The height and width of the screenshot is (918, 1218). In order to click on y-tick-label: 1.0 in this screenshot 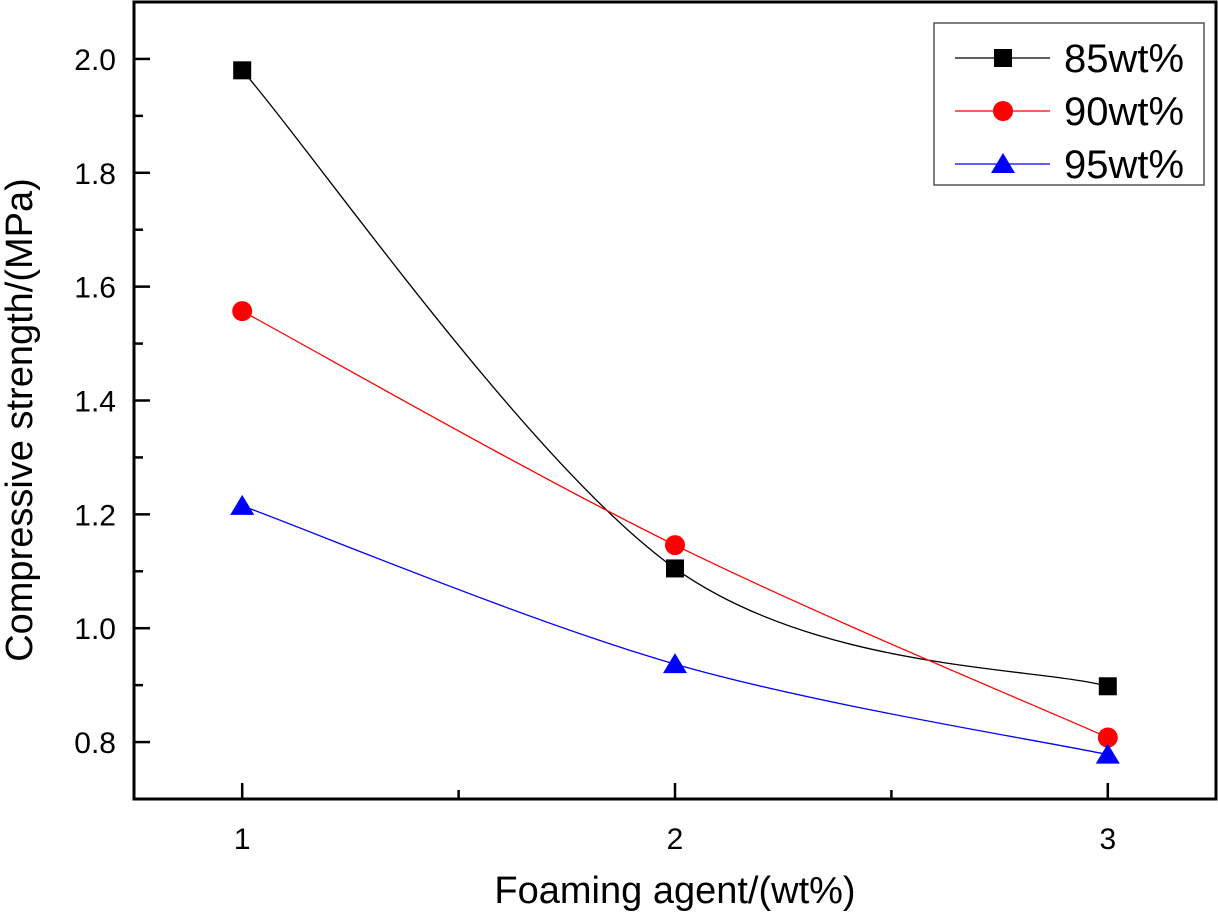, I will do `click(95, 629)`.